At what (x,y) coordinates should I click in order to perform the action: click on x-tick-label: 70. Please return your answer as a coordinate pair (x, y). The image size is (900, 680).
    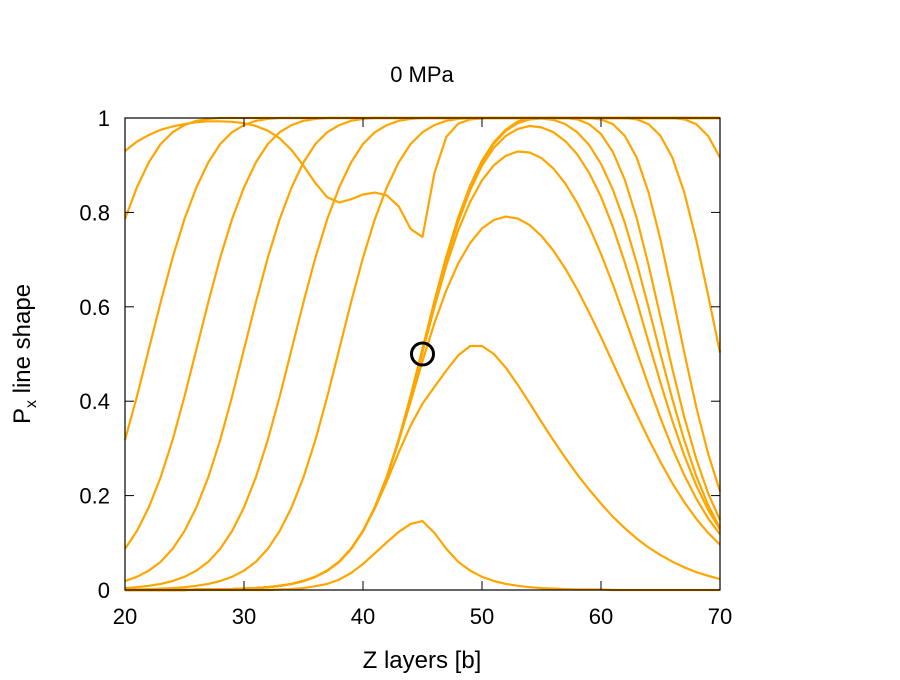
    Looking at the image, I should click on (720, 616).